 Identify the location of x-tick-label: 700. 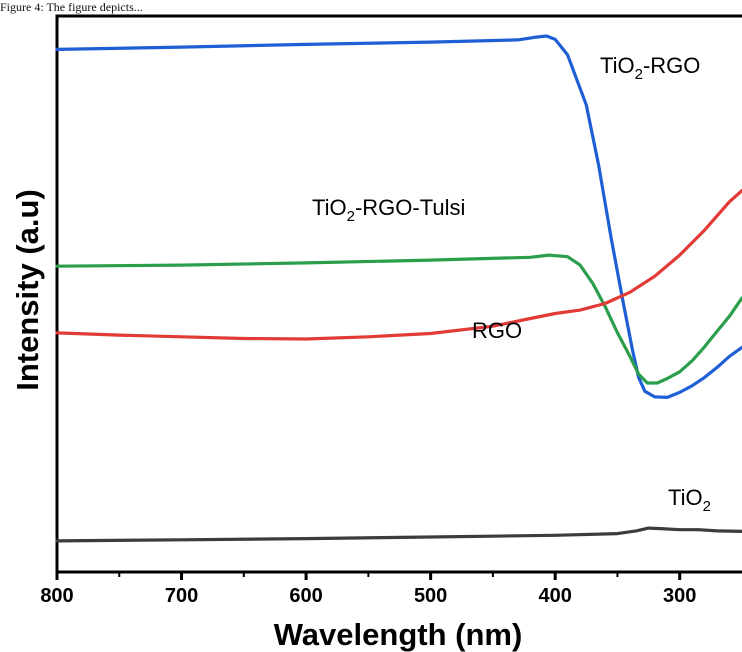
(181, 596).